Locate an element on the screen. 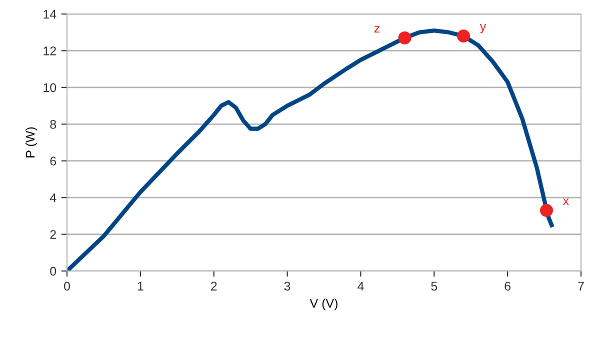 This screenshot has height=340, width=605. annotation: y is located at coordinates (483, 29).